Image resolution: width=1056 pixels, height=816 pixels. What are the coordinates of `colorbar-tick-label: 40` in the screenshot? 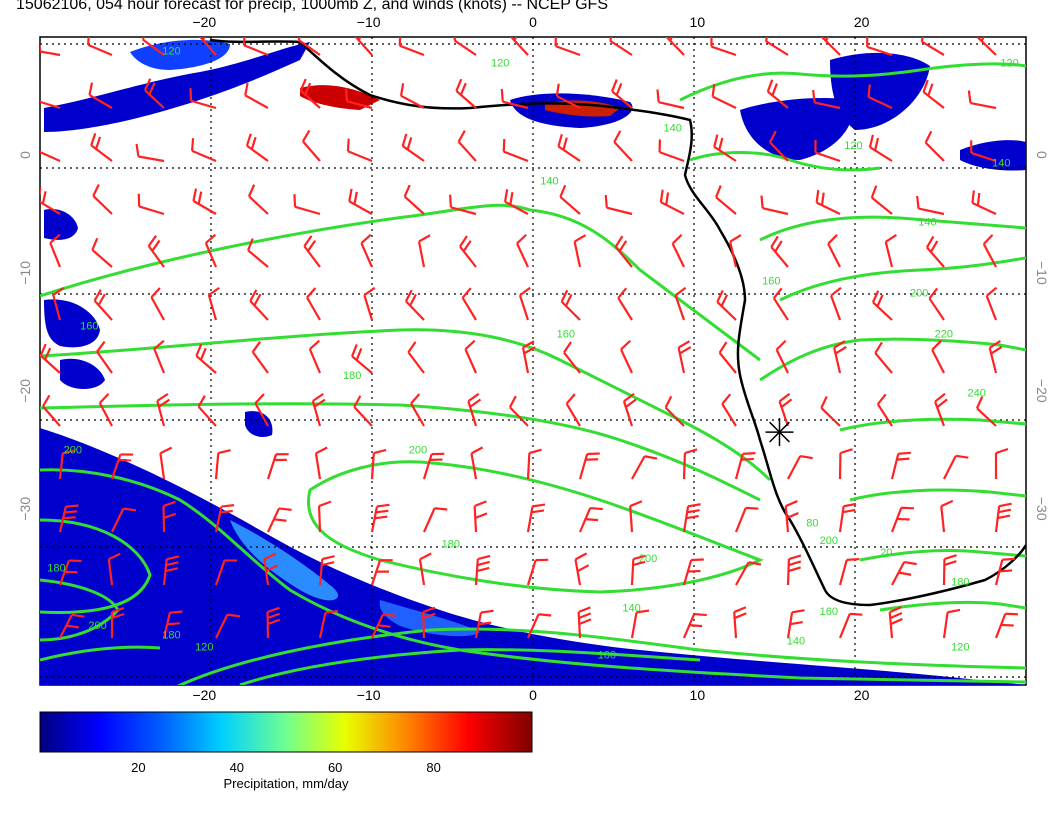 It's located at (237, 767).